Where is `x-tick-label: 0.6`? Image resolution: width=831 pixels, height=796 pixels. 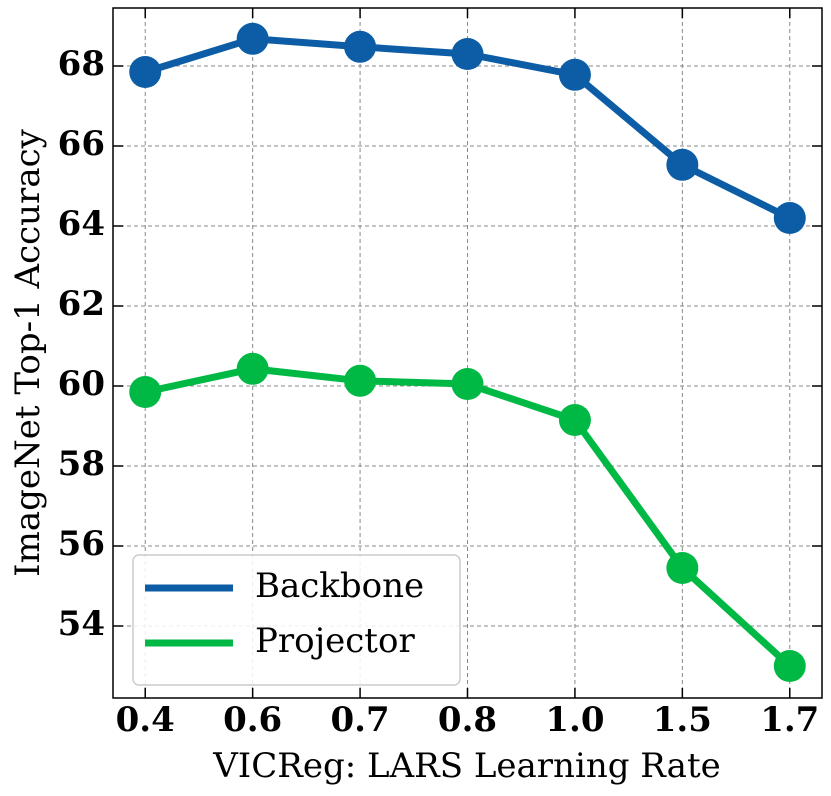 x-tick-label: 0.6 is located at coordinates (252, 720).